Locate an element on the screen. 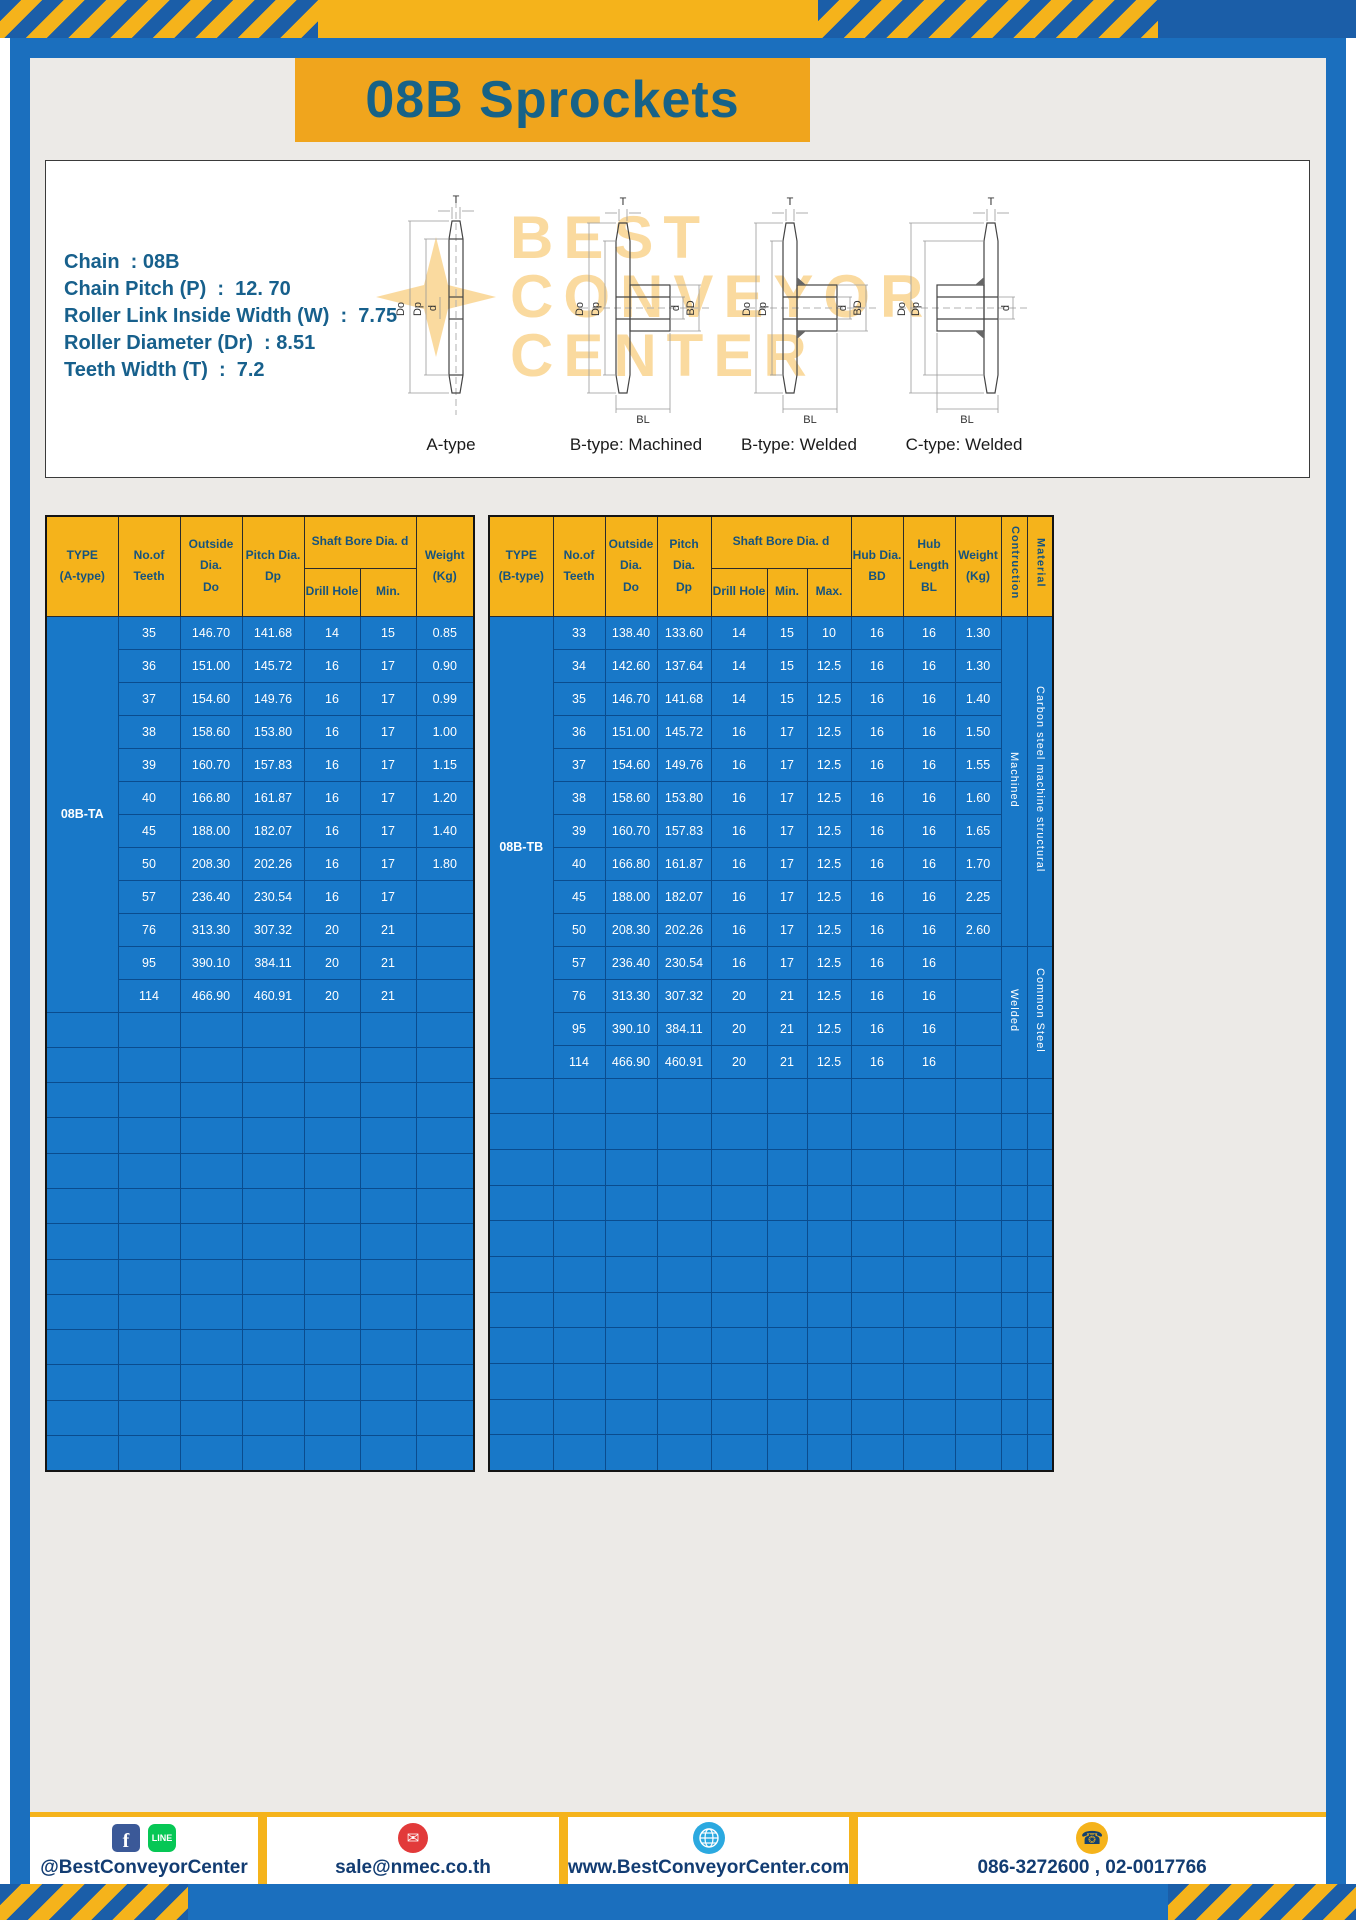  dp-cell: 145.72 is located at coordinates (684, 731).